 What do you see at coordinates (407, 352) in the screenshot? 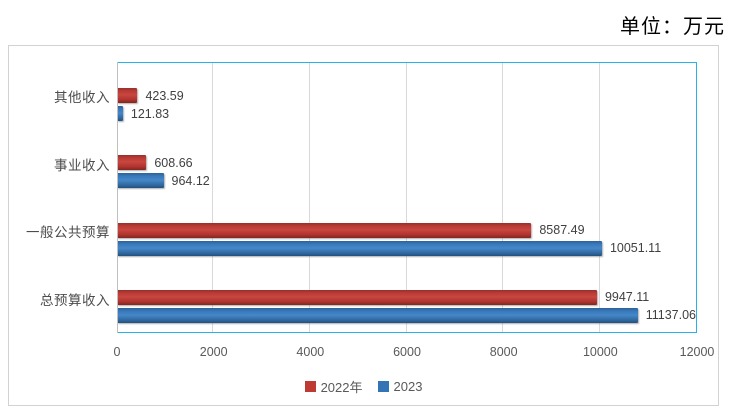
I see `x-tick-label: 6000` at bounding box center [407, 352].